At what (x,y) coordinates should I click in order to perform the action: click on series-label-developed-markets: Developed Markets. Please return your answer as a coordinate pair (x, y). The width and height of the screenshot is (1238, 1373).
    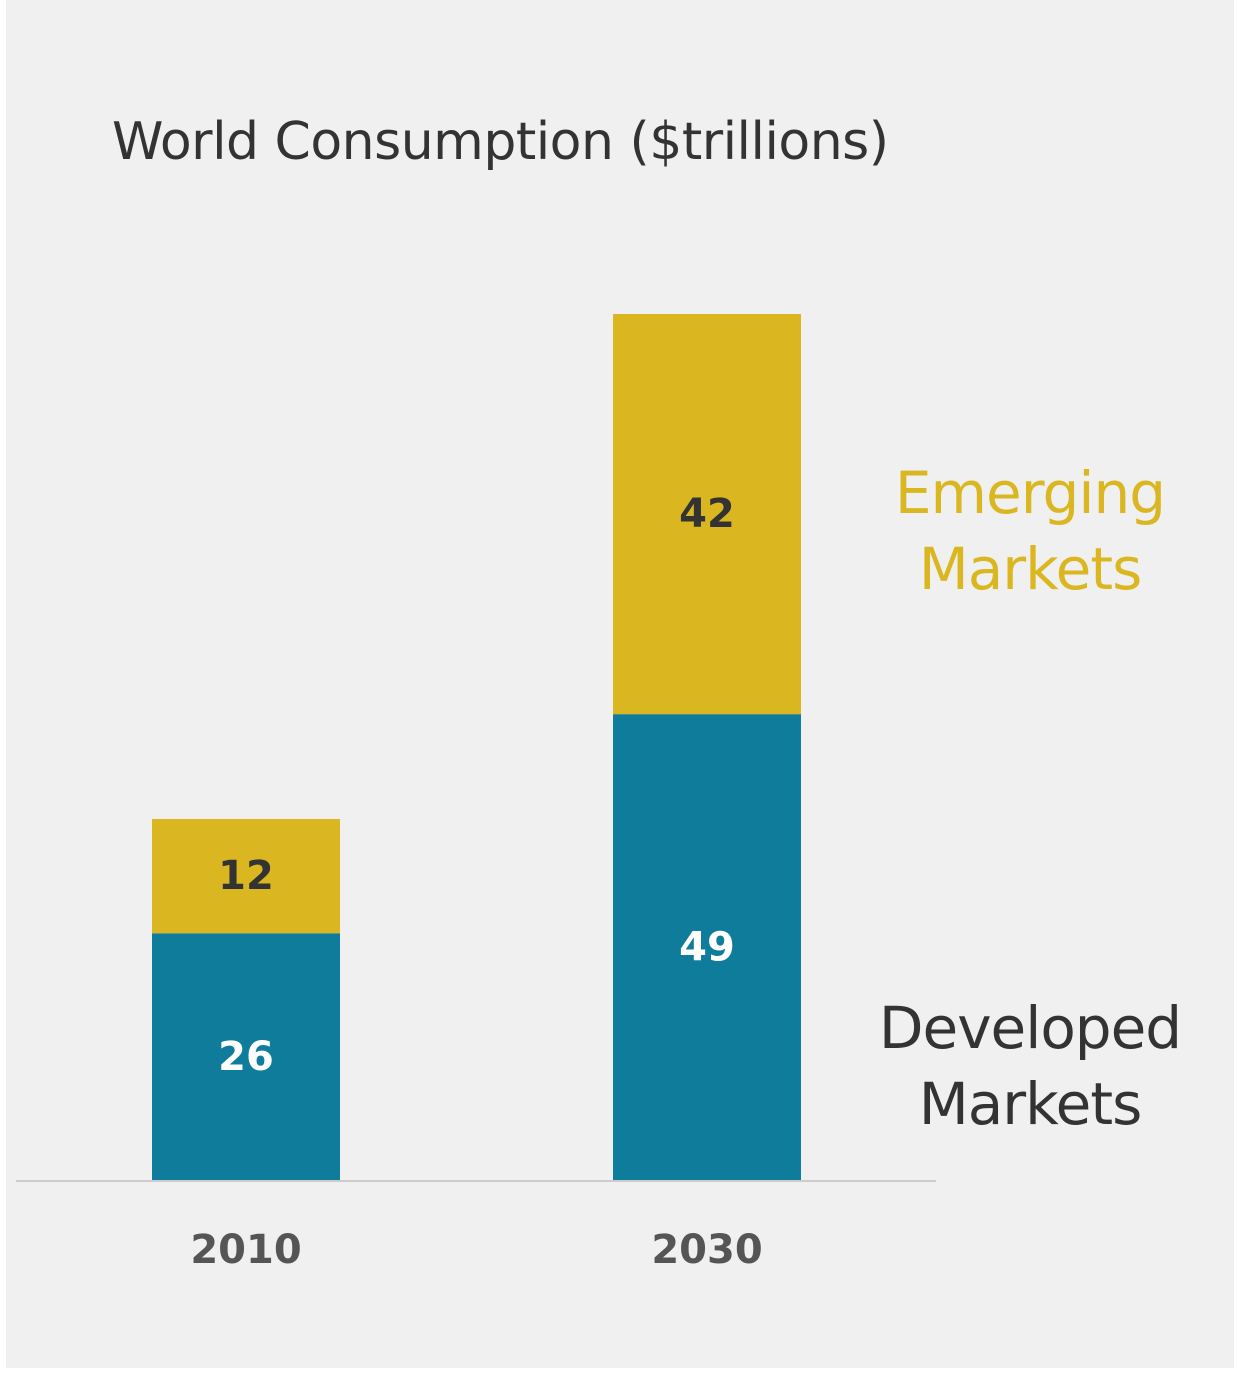
    Looking at the image, I should click on (1030, 1066).